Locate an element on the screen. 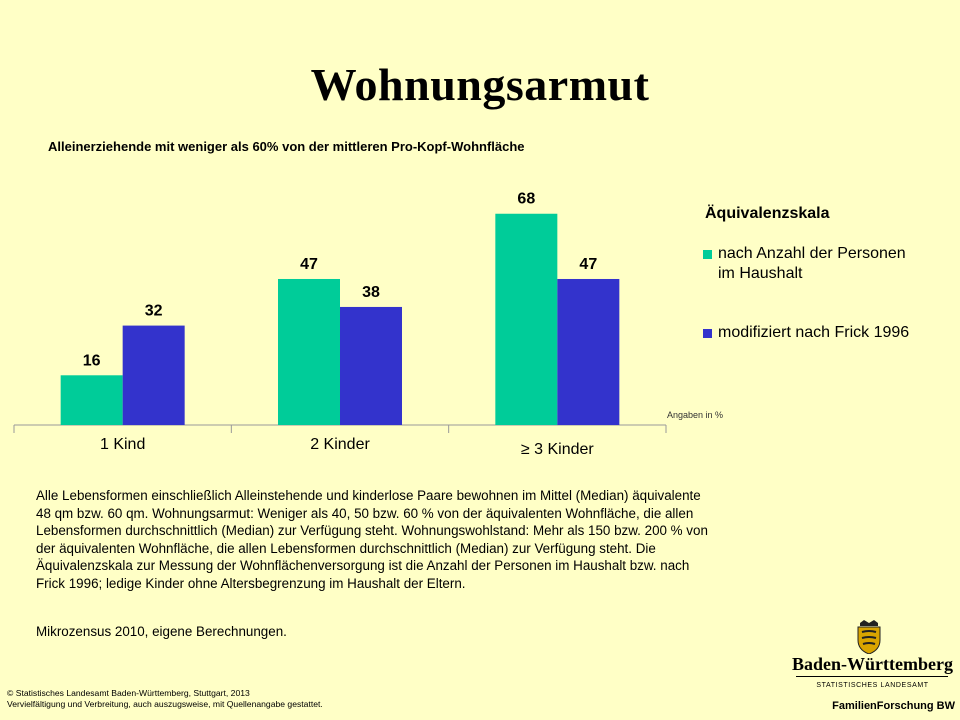 This screenshot has height=720, width=960. unit-note: Angaben in % is located at coordinates (695, 415).